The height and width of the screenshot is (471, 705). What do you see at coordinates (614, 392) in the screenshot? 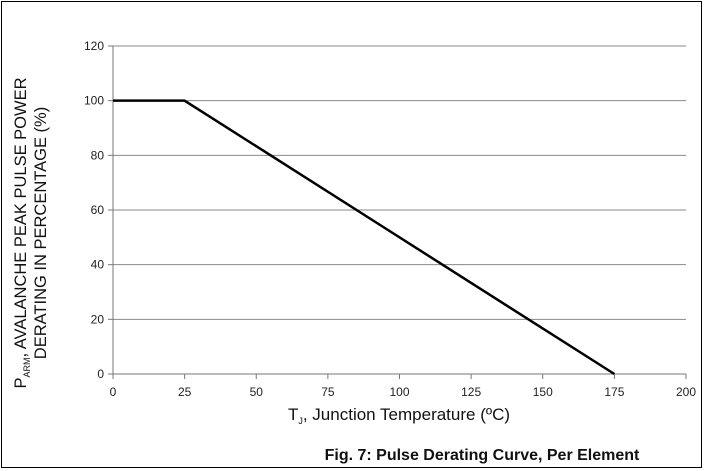
I see `x-tick-label-175: 175` at bounding box center [614, 392].